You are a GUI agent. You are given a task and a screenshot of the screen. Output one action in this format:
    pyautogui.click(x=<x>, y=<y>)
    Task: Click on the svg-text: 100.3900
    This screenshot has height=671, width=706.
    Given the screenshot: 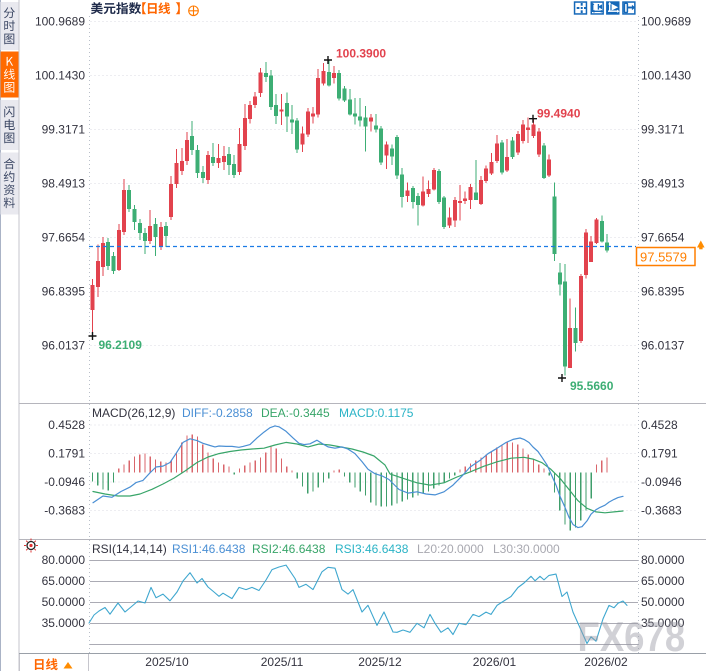 What is the action you would take?
    pyautogui.click(x=361, y=54)
    